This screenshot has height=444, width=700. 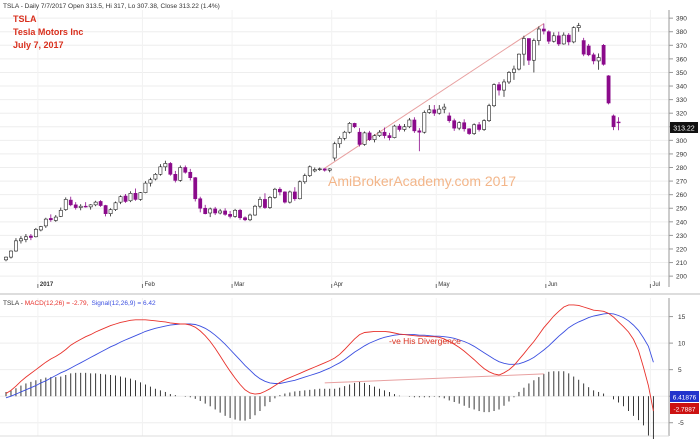 What do you see at coordinates (681, 114) in the screenshot?
I see `price-tick-label: 320` at bounding box center [681, 114].